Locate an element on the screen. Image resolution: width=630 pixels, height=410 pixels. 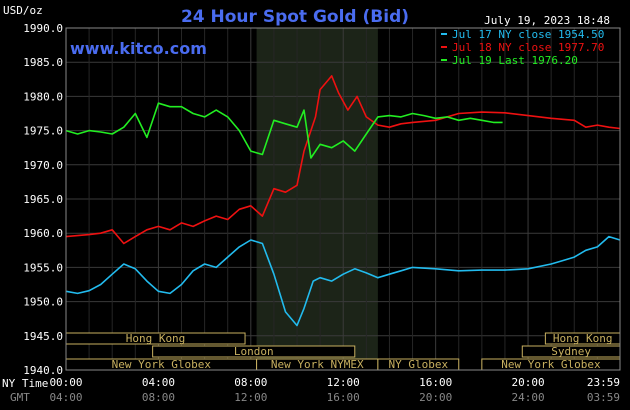
x-axis-label-ny: NY Time is located at coordinates (25, 383).